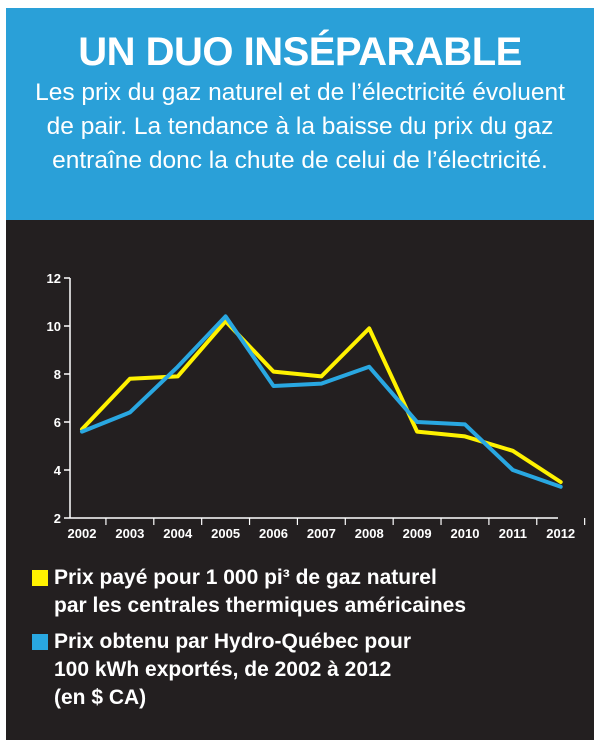  I want to click on legend-swatch-electricity, so click(40, 642).